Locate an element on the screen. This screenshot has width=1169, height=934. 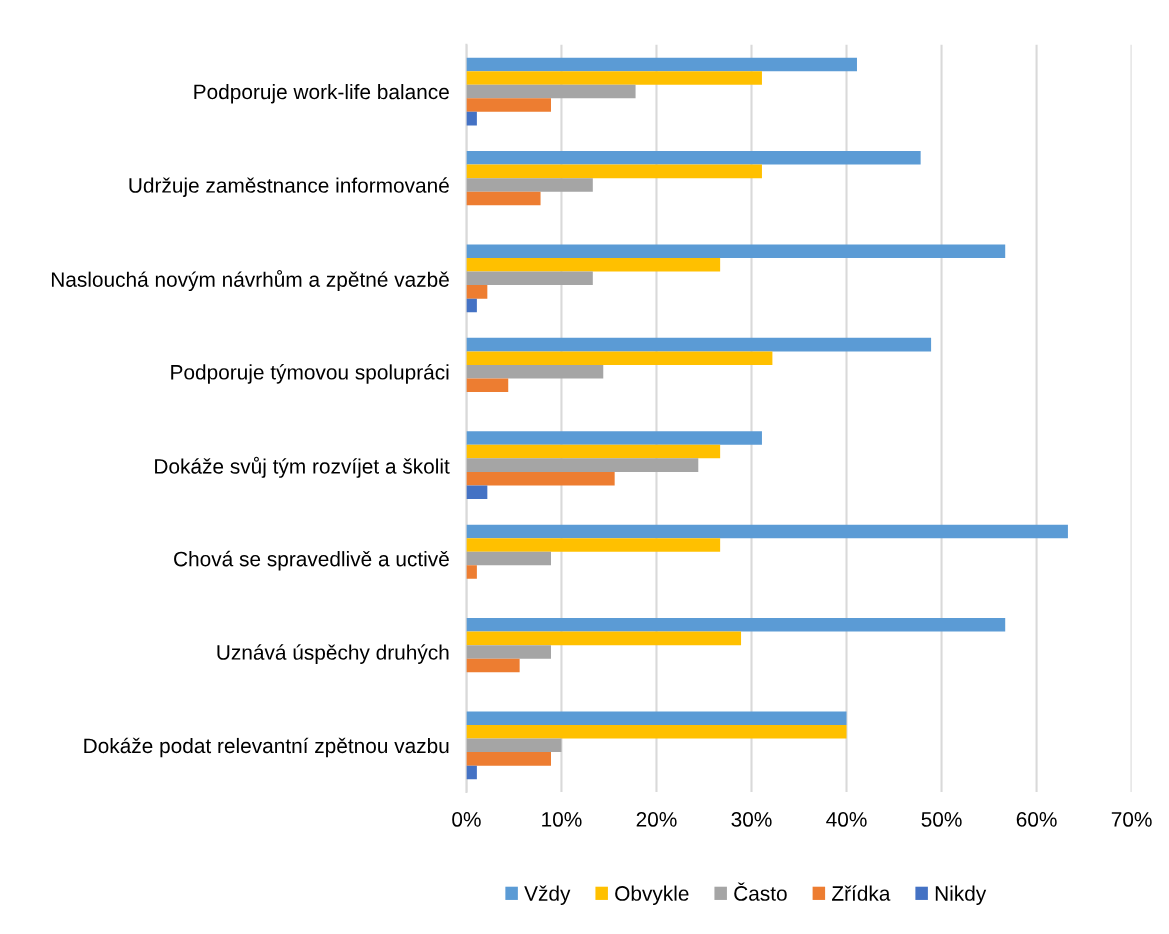
y-tick-label: Podporuje work-life balance is located at coordinates (321, 93).